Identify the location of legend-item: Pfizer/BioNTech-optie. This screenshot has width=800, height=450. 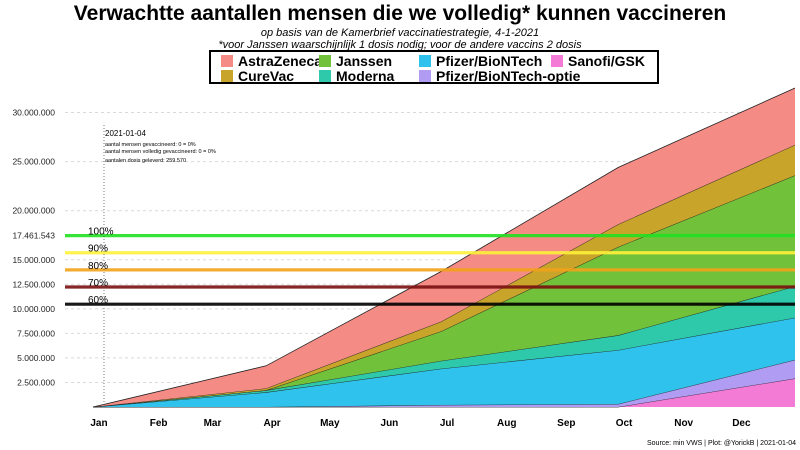
(499, 76).